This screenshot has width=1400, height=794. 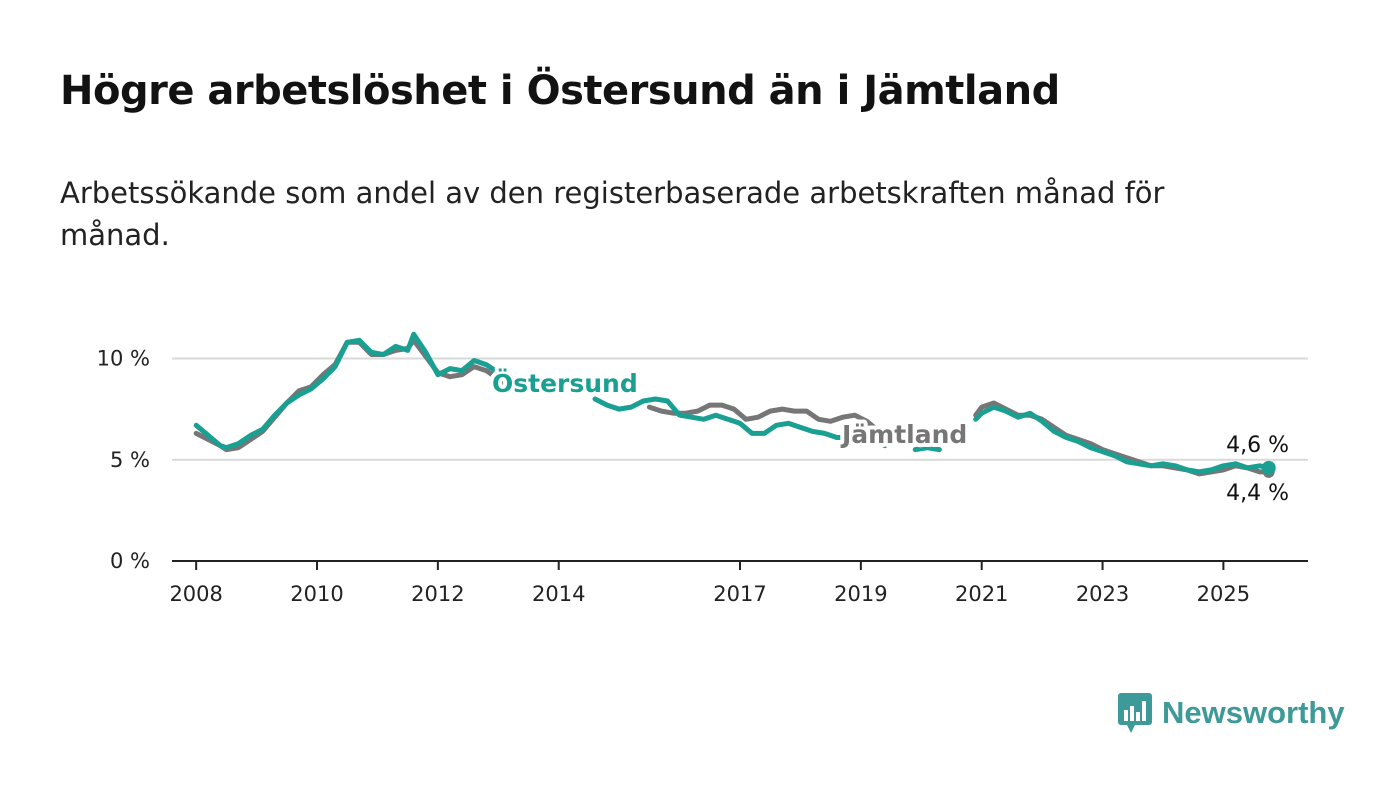 I want to click on newsworthy-logo: Newsworthy, so click(x=1231, y=713).